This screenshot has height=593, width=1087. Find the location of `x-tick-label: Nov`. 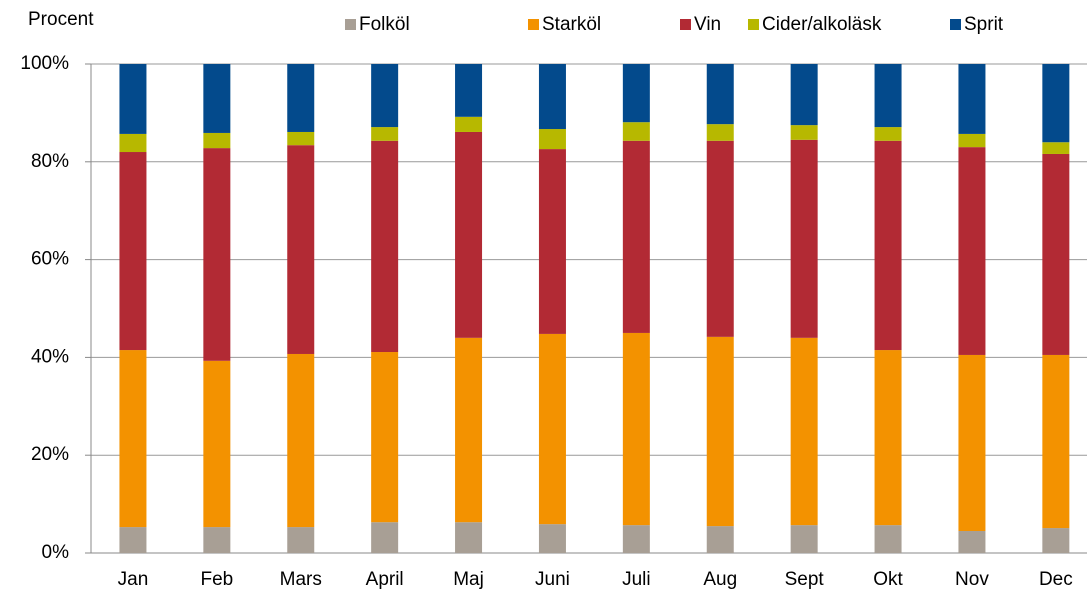

x-tick-label: Nov is located at coordinates (972, 579).